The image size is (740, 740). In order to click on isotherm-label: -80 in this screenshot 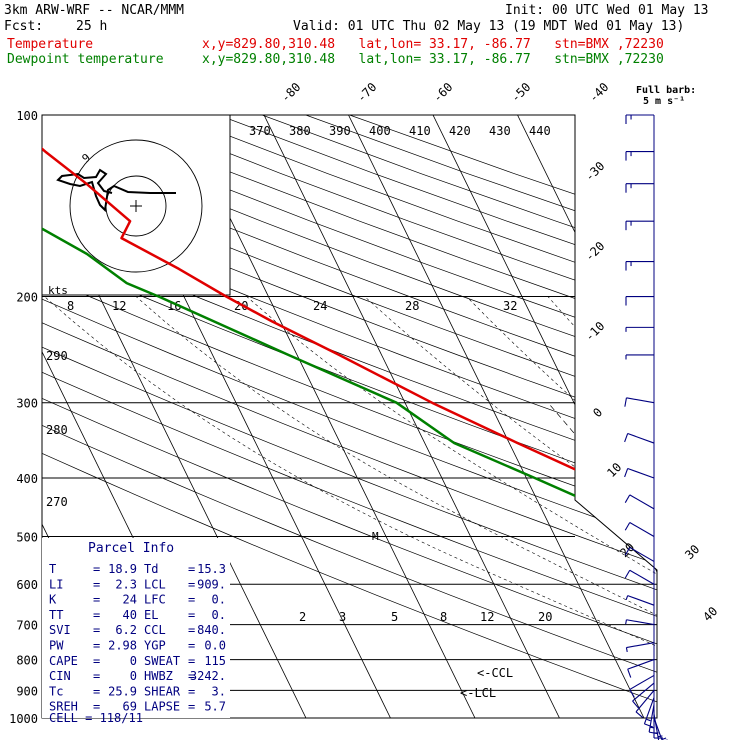, I will do `click(290, 92)`.